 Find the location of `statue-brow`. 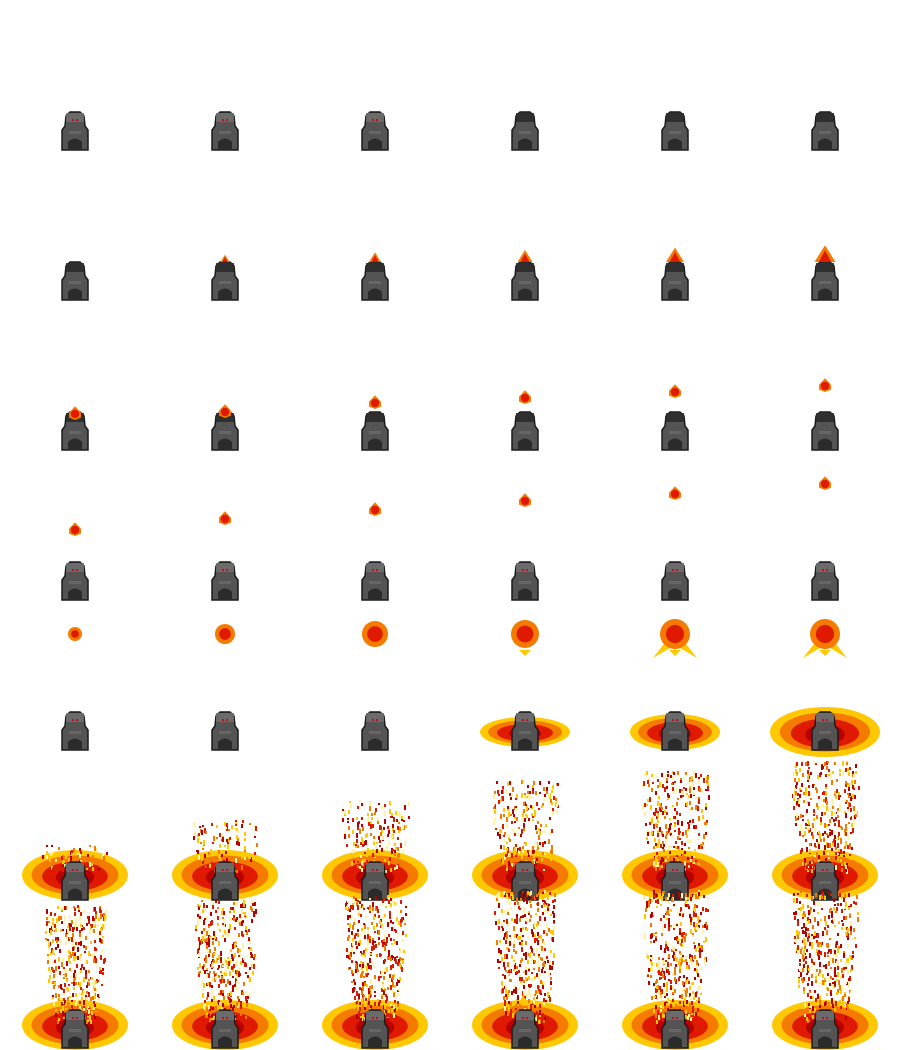

statue-brow is located at coordinates (375, 732).